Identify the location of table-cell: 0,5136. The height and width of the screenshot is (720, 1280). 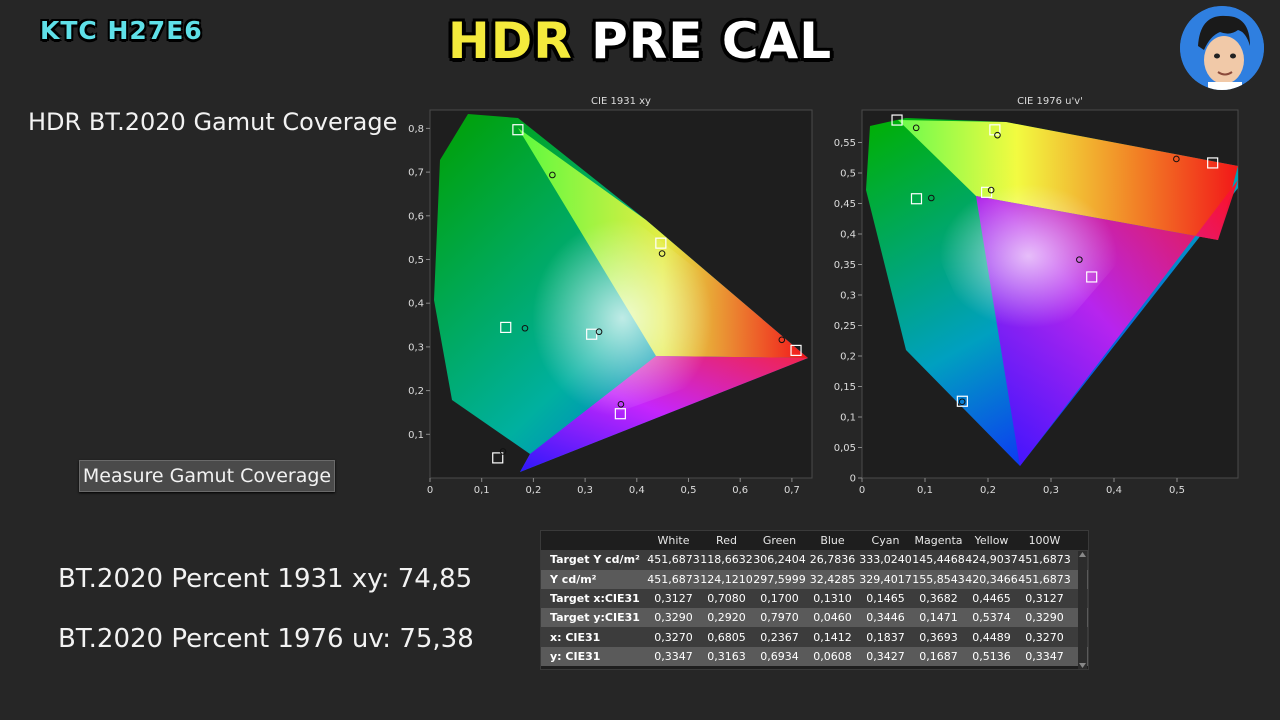
(991, 656).